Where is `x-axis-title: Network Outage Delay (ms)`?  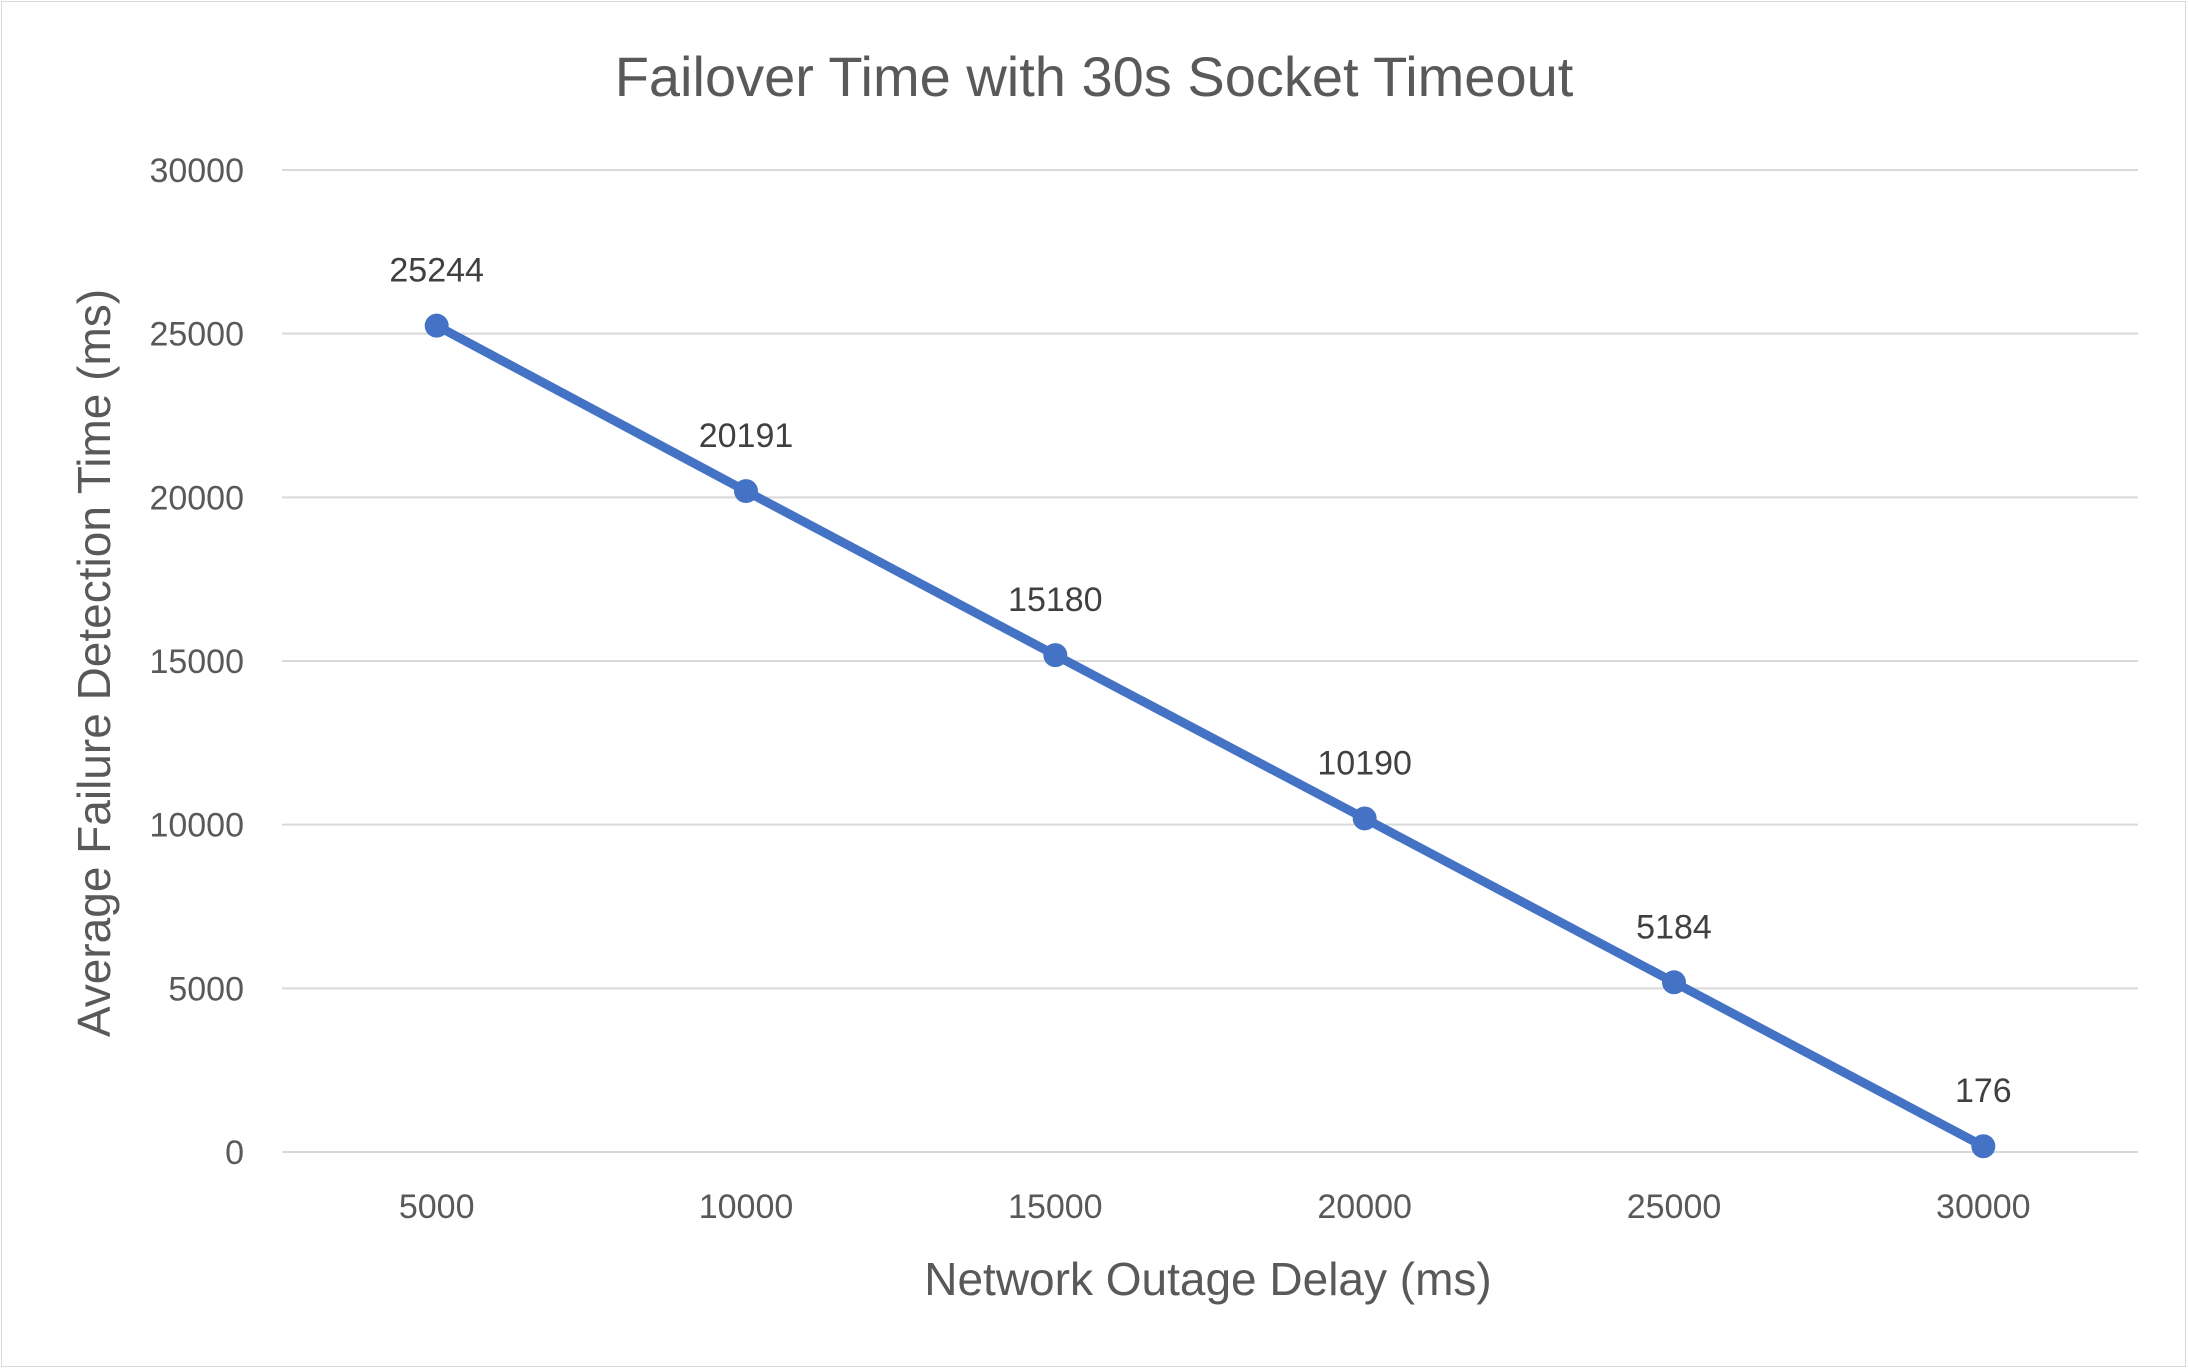
x-axis-title: Network Outage Delay (ms) is located at coordinates (1208, 1279).